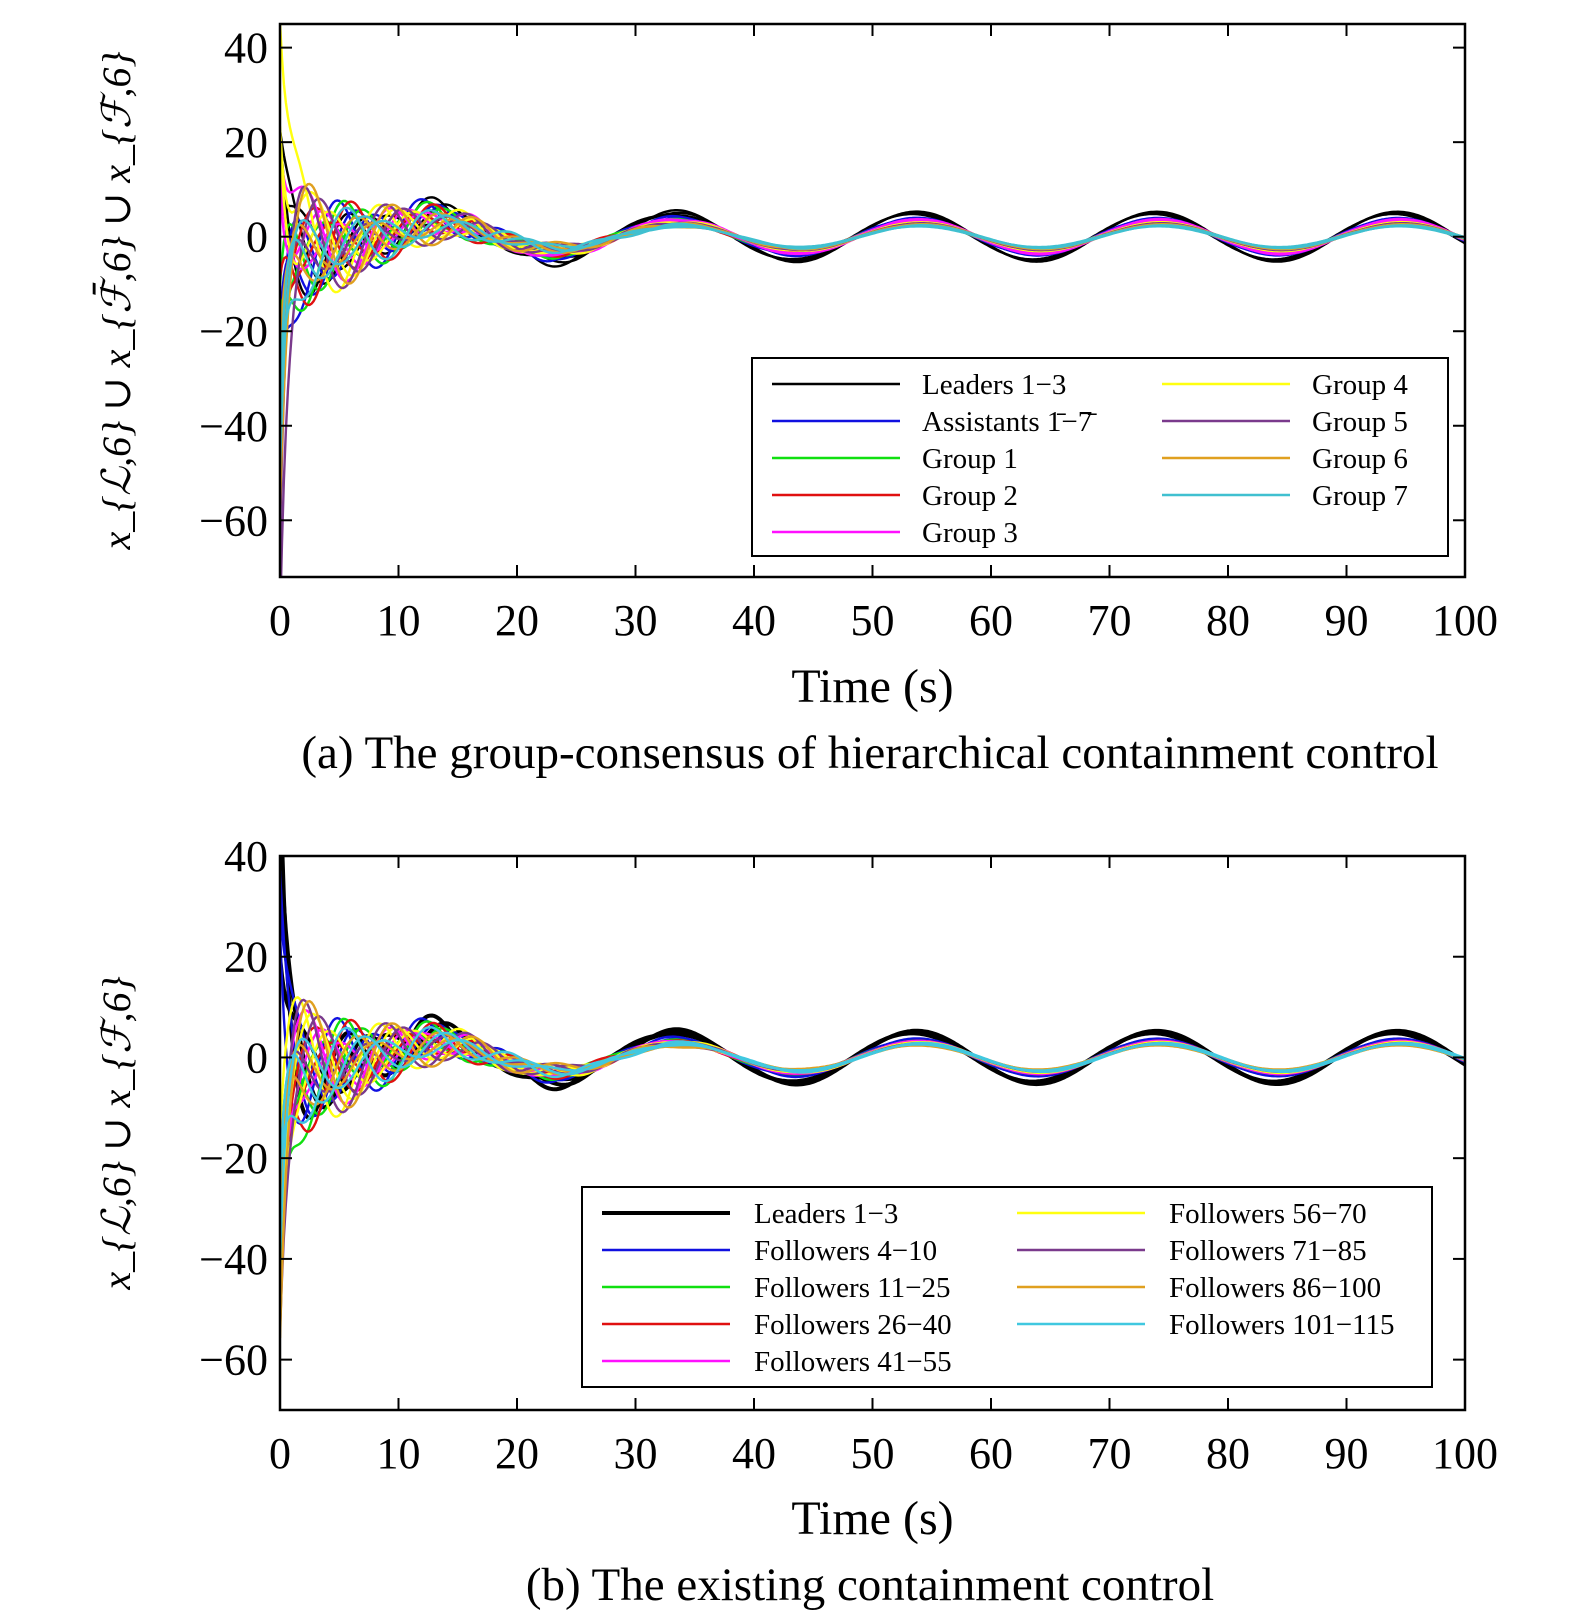 Image resolution: width=1575 pixels, height=1611 pixels. Describe the element at coordinates (872, 686) in the screenshot. I see `panel-a-x-axis-label: Time (s)` at that location.